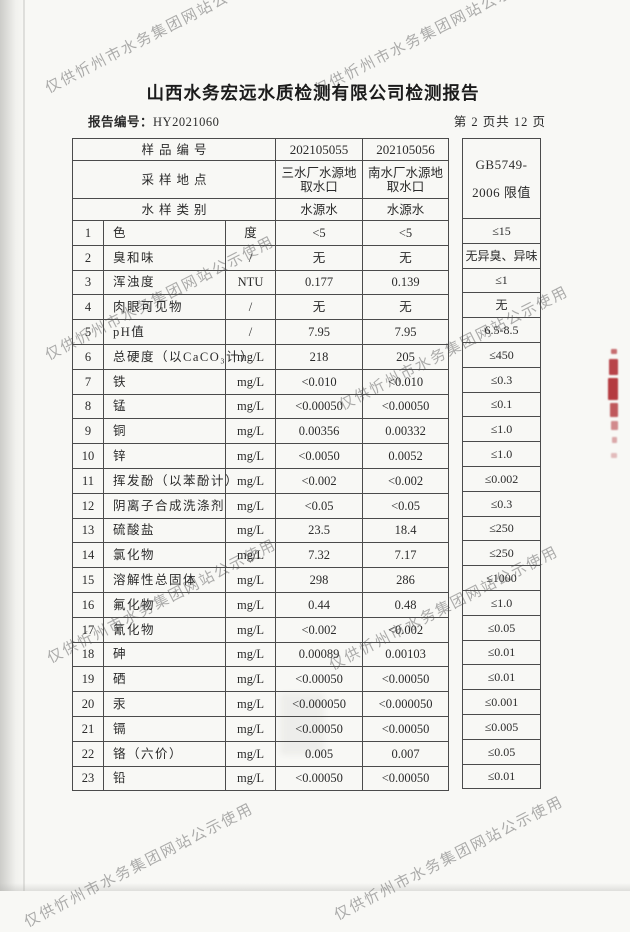 Image resolution: width=630 pixels, height=932 pixels. What do you see at coordinates (186, 122) in the screenshot?
I see `report-number-value: HY2021060` at bounding box center [186, 122].